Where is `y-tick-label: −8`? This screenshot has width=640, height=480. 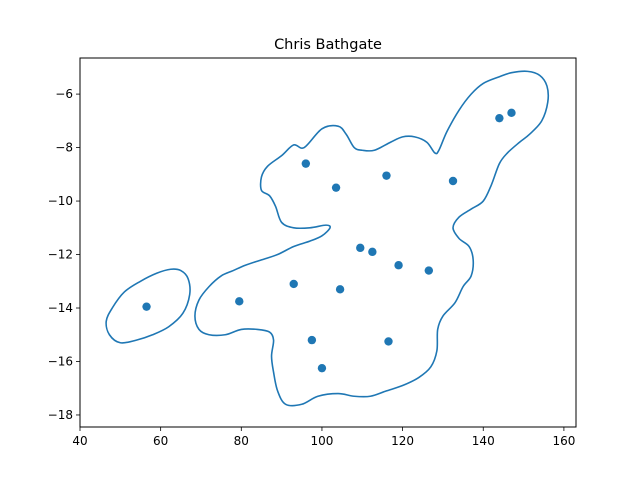 y-tick-label: −8 is located at coordinates (64, 148).